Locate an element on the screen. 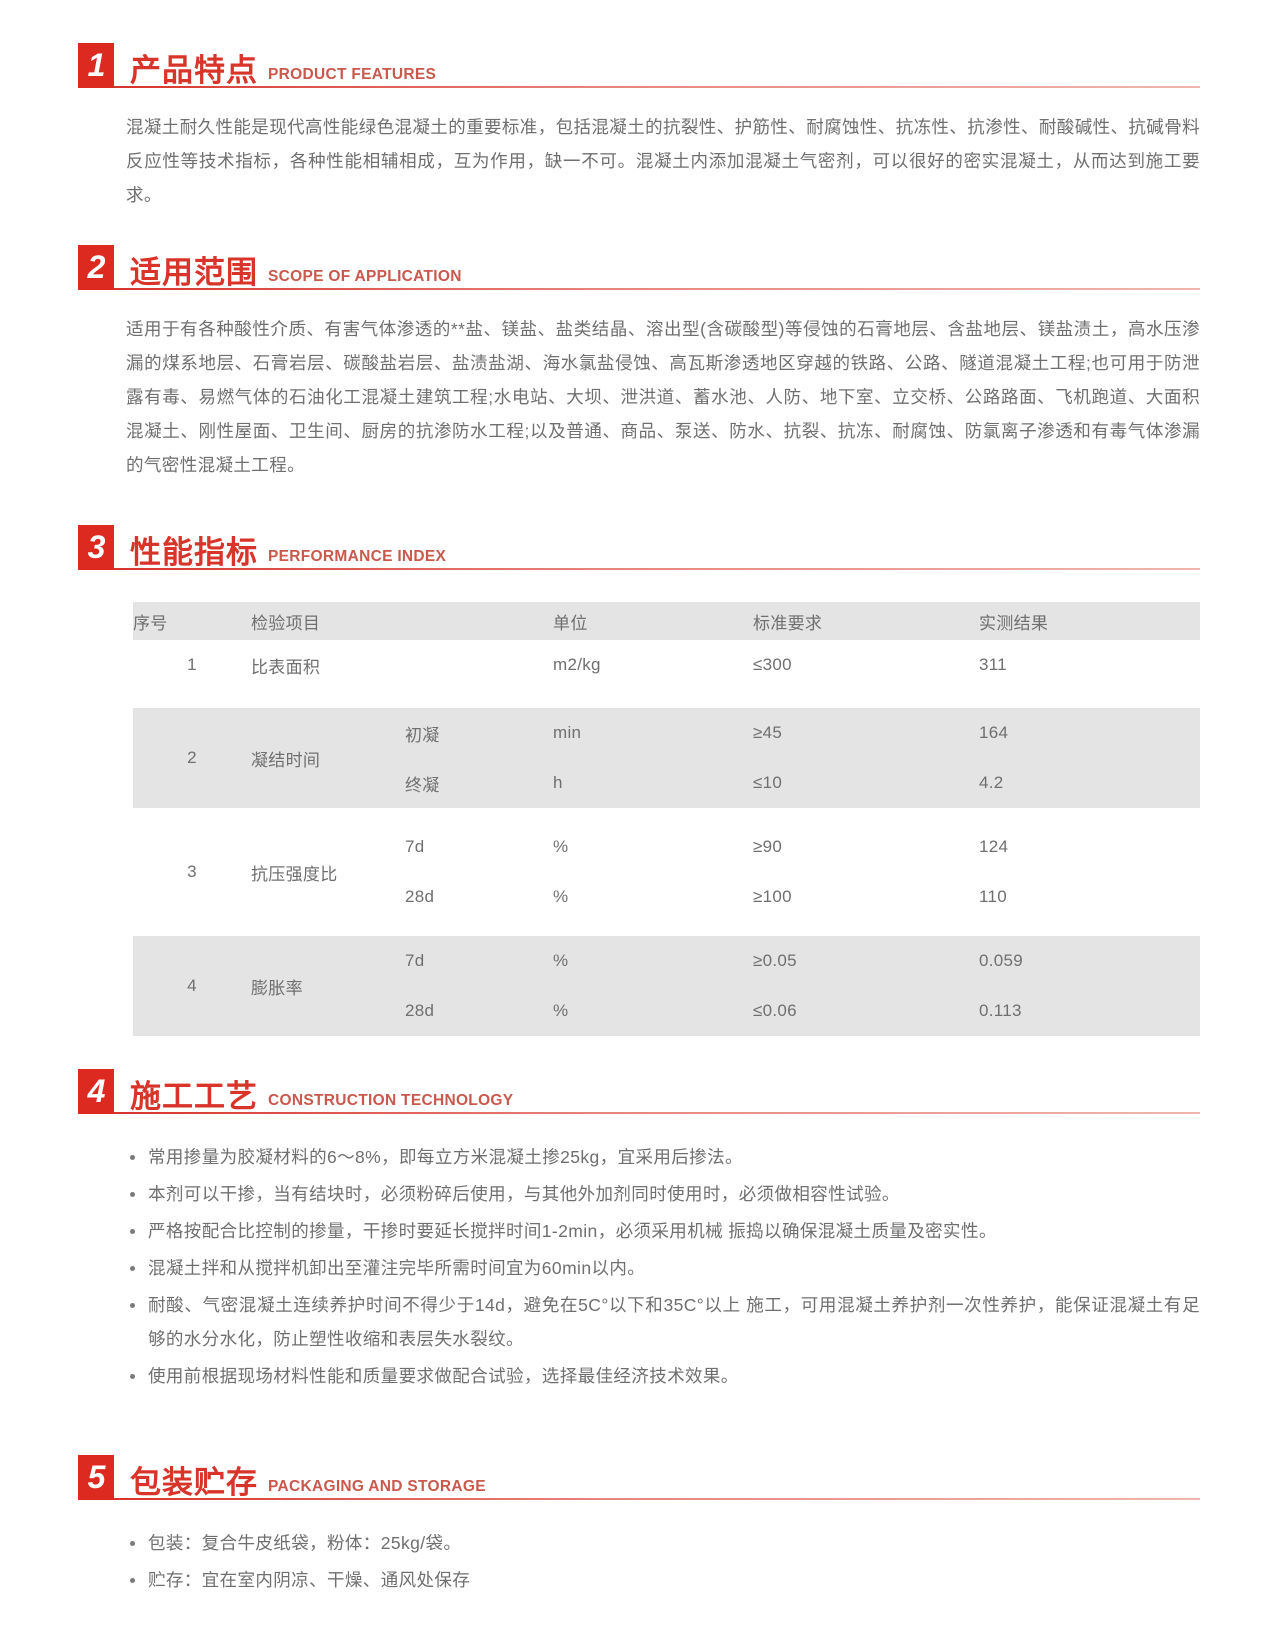 This screenshot has height=1626, width=1280. cell-standard: ≥90 is located at coordinates (866, 847).